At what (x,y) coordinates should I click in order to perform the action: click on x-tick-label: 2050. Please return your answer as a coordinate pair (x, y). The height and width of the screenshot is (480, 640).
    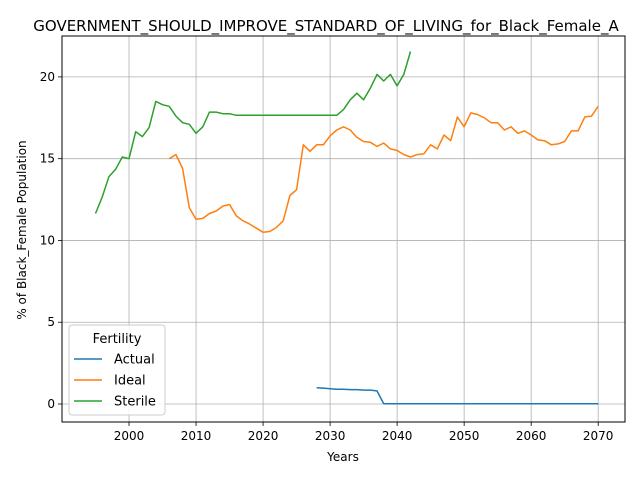
    Looking at the image, I should click on (464, 436).